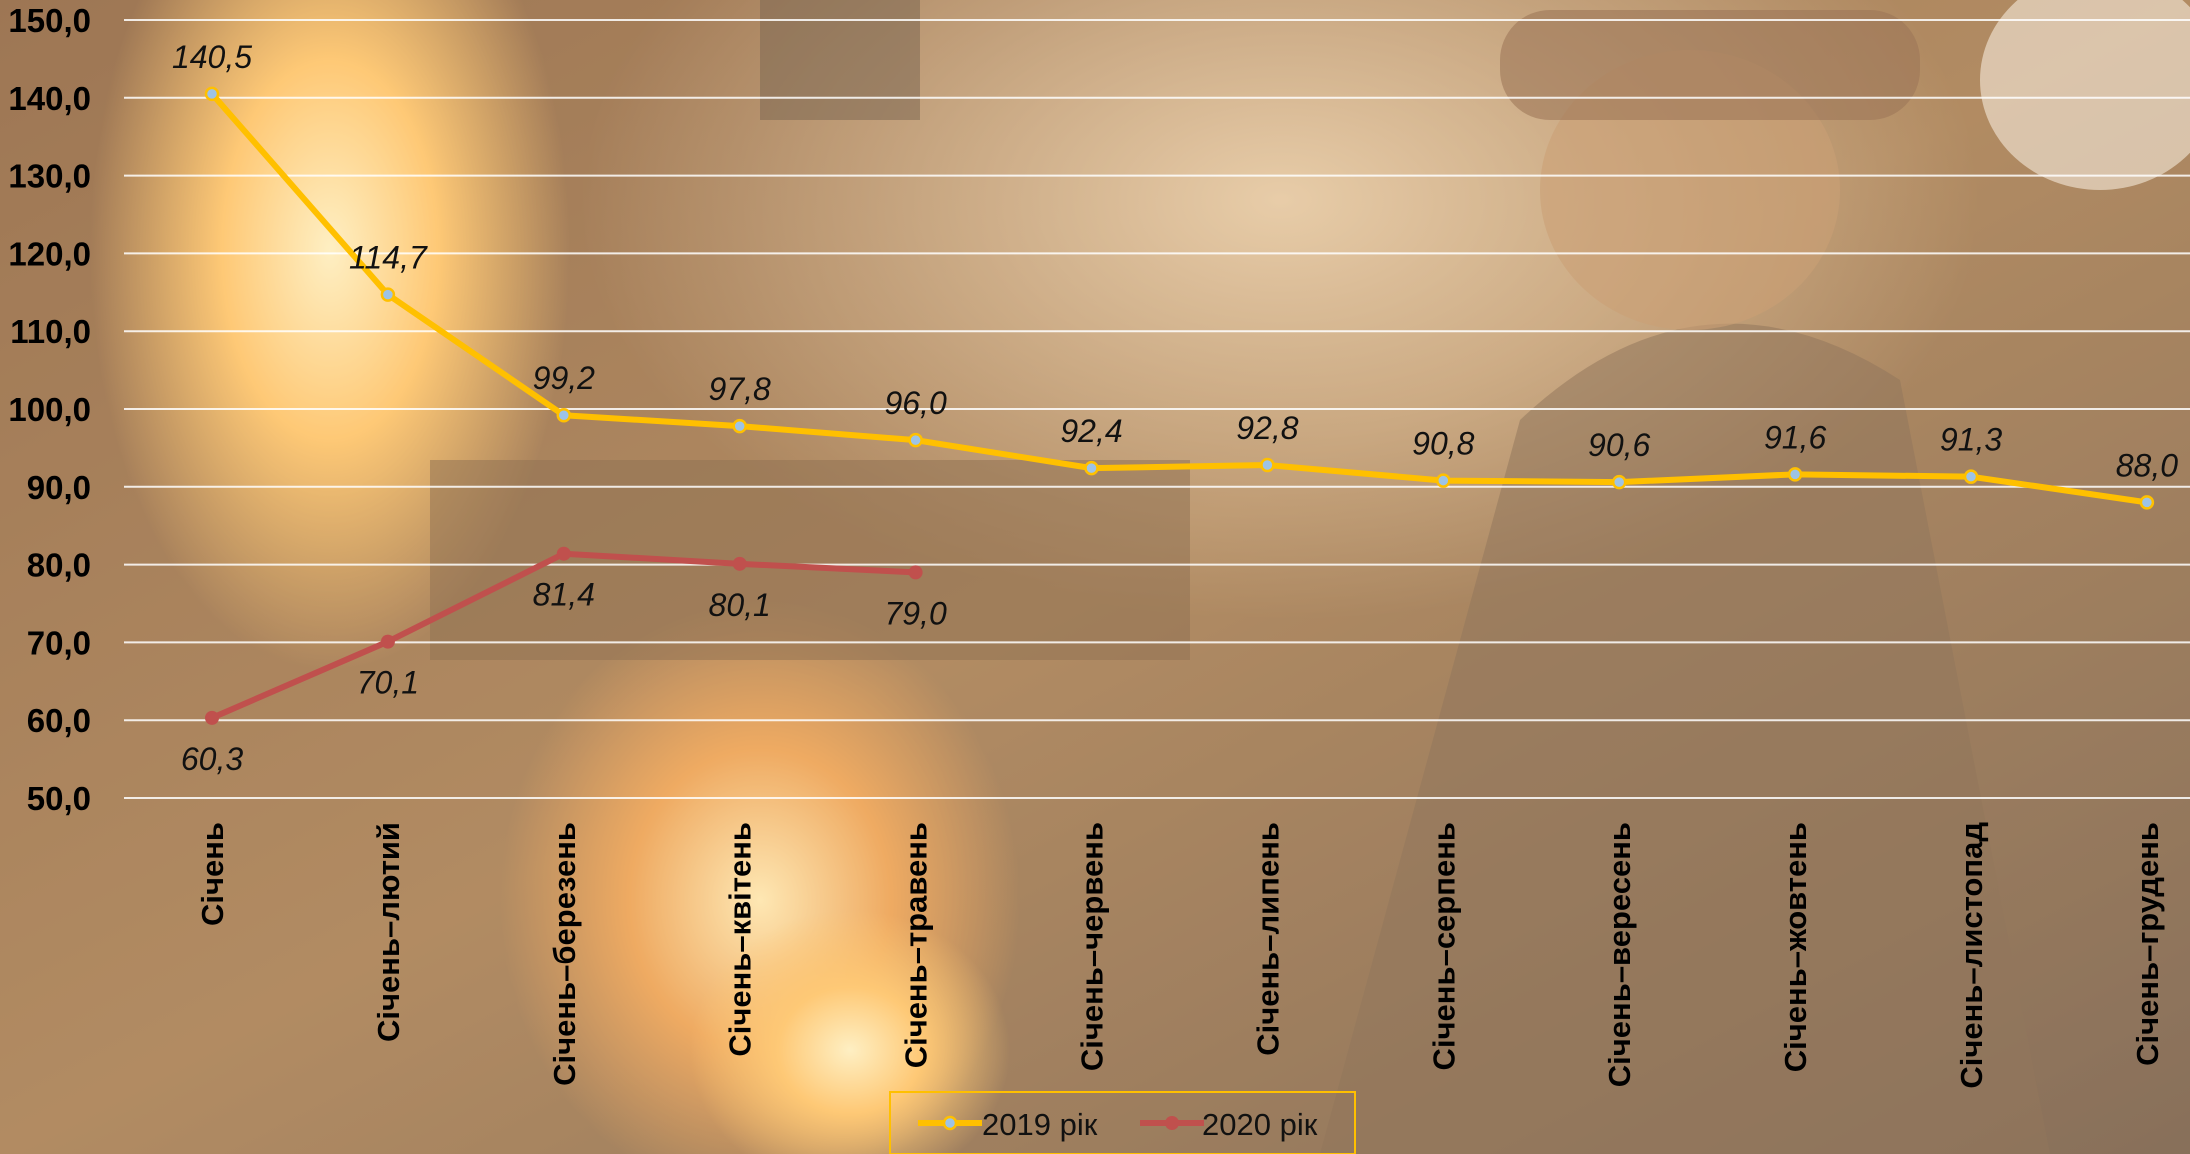 The height and width of the screenshot is (1154, 2190). I want to click on x-tick-label: Січень, so click(212, 874).